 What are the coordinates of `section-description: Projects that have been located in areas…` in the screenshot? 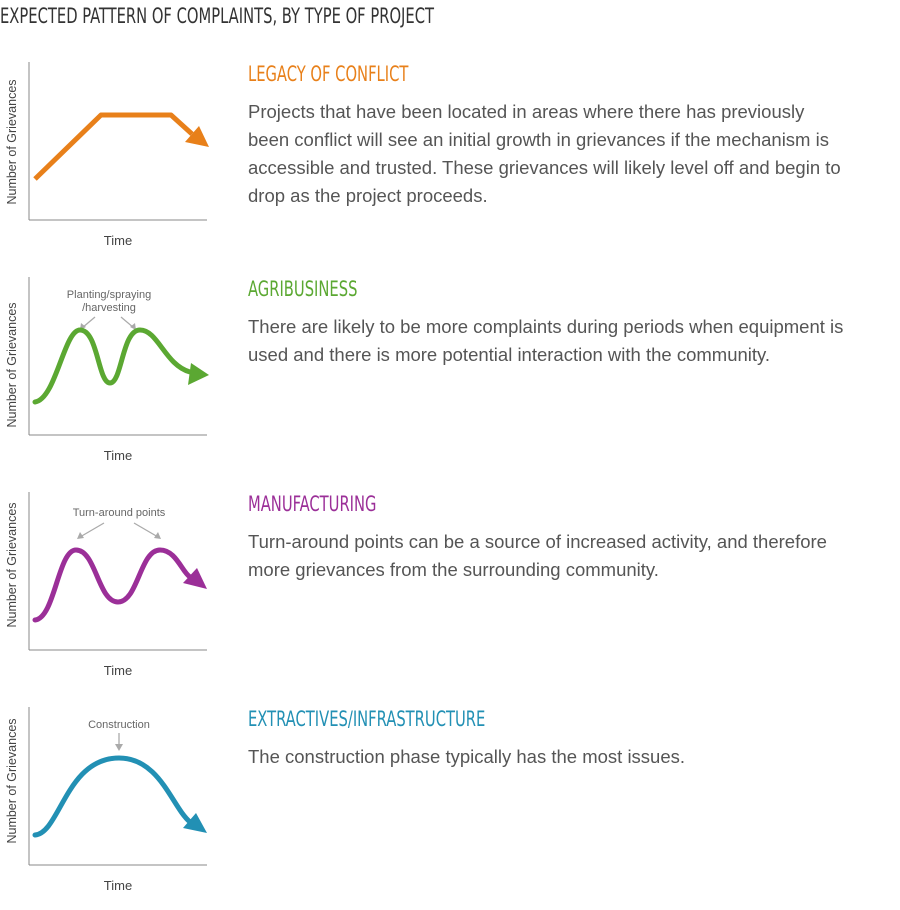 It's located at (544, 153).